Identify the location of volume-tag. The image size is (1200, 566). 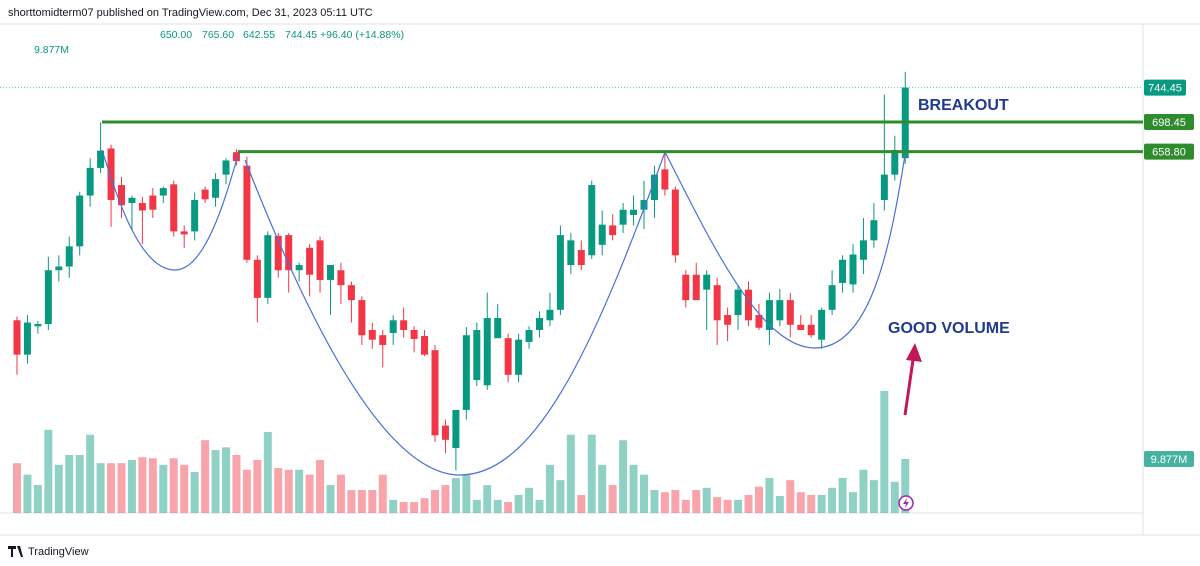
(1169, 458).